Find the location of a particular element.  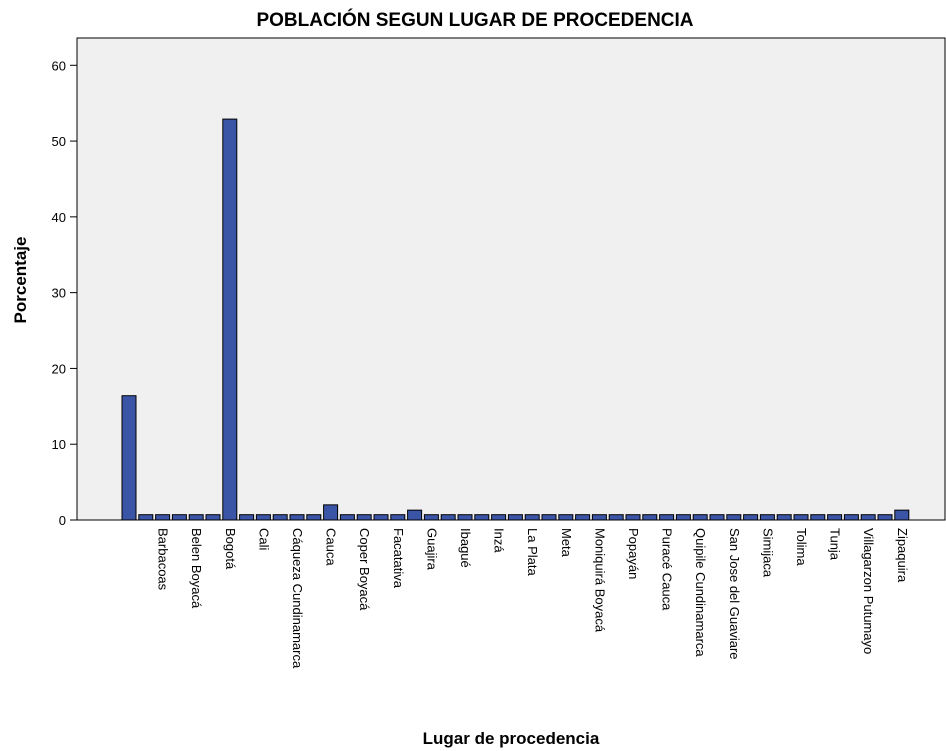

x-tick-label: Tolima is located at coordinates (801, 547).